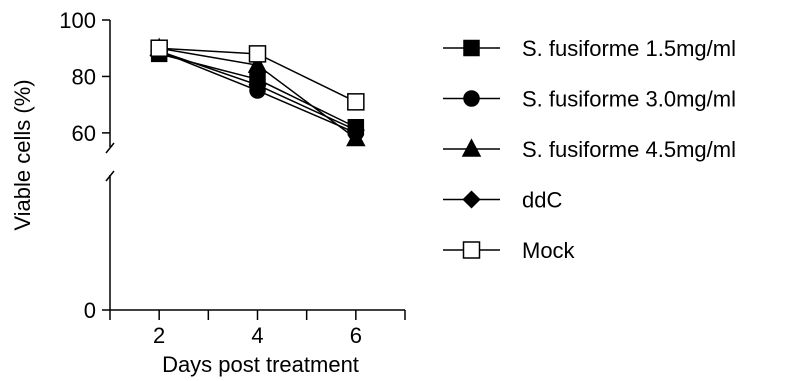  Describe the element at coordinates (90, 310) in the screenshot. I see `y-tick-label: 0` at that location.